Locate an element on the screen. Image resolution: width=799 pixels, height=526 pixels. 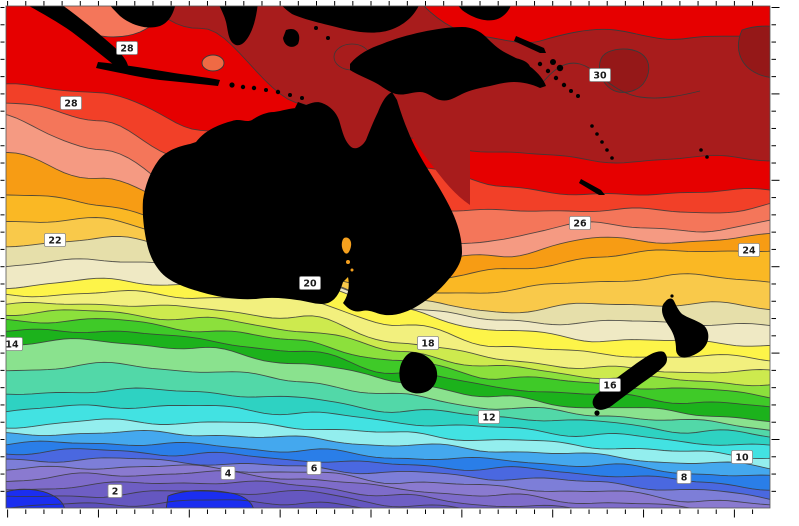
contour-label-value: 30 is located at coordinates (600, 76).